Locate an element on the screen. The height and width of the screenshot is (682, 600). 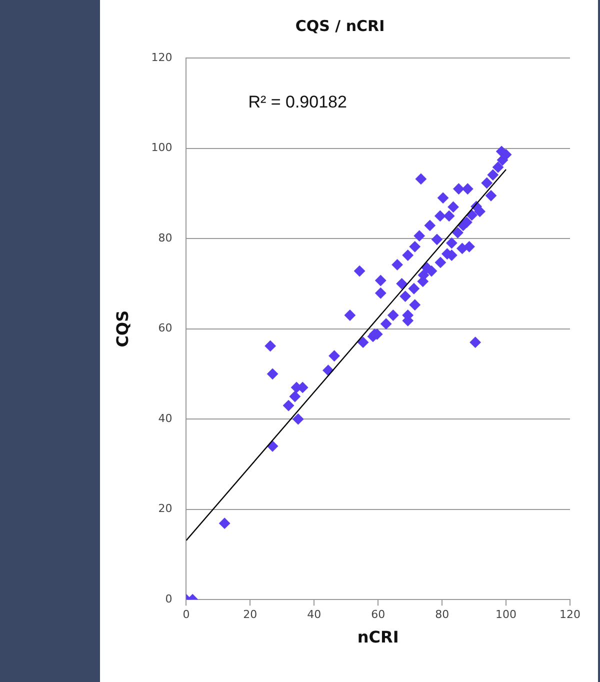
y-tick-label: 0 is located at coordinates (168, 599).